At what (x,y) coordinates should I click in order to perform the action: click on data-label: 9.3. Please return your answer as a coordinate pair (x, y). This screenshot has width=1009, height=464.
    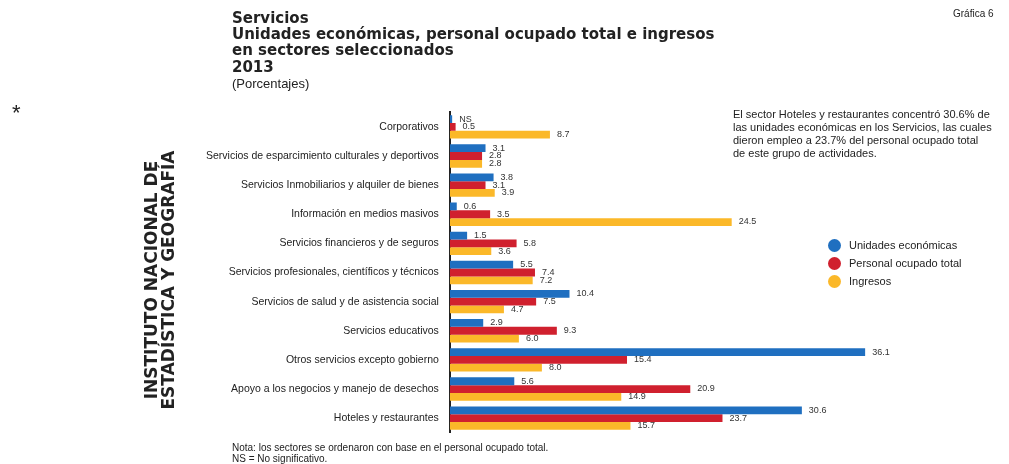
    Looking at the image, I should click on (570, 330).